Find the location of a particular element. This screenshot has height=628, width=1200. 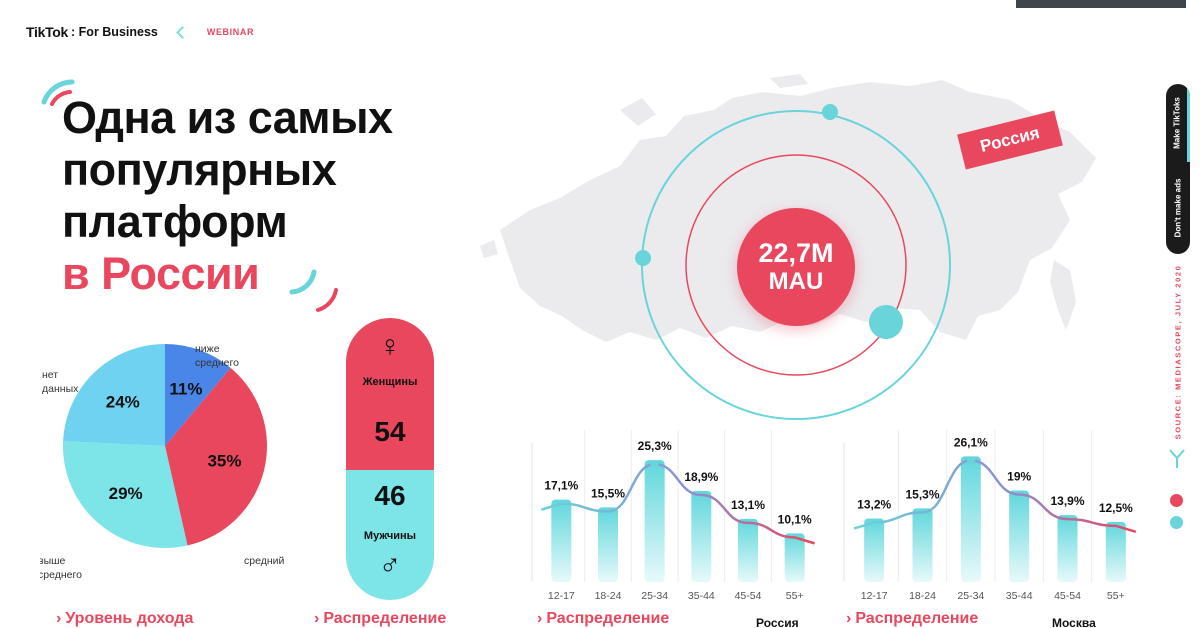

section-gender-label: Распределение is located at coordinates (385, 618).